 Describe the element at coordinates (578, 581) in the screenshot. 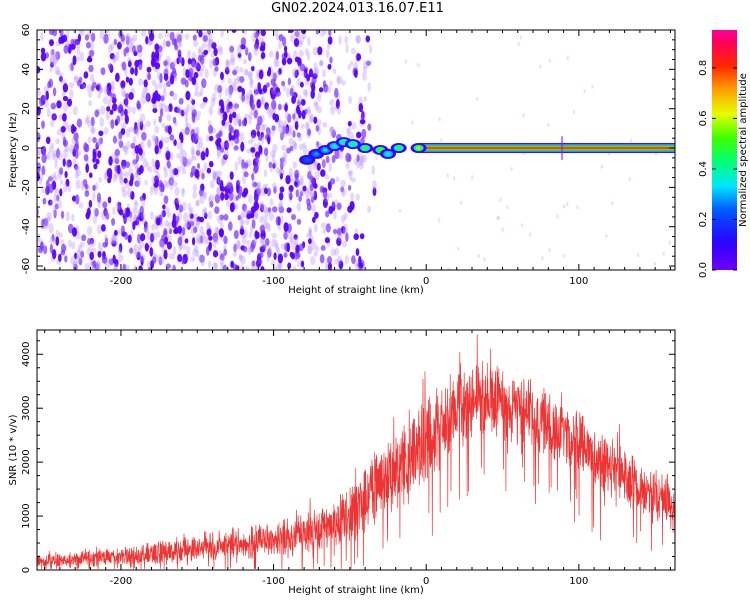

I see `snr-x-tick-label: 100` at that location.